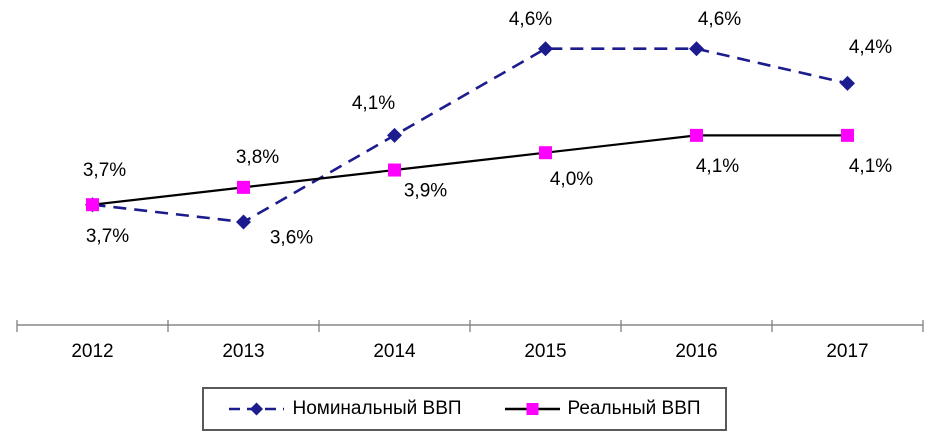  Describe the element at coordinates (634, 408) in the screenshot. I see `legend-label-real: Реальный ВВП` at that location.